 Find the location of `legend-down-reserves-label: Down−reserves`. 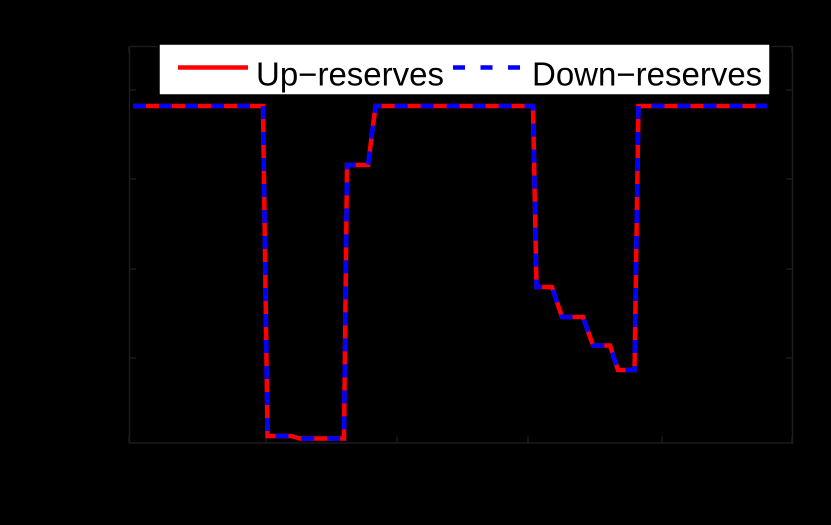

legend-down-reserves-label: Down−reserves is located at coordinates (647, 74).